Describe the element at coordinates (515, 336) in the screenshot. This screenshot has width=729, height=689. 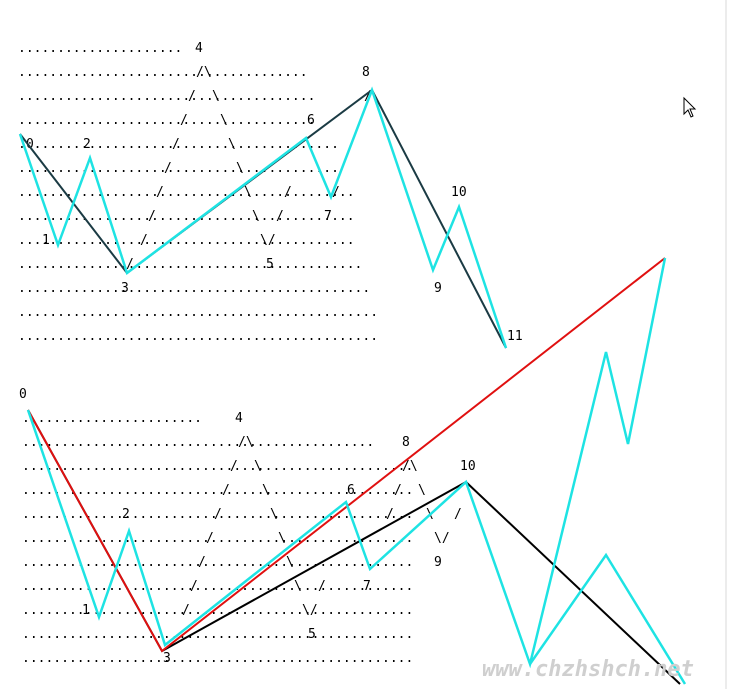
I see `point-label: 11` at that location.